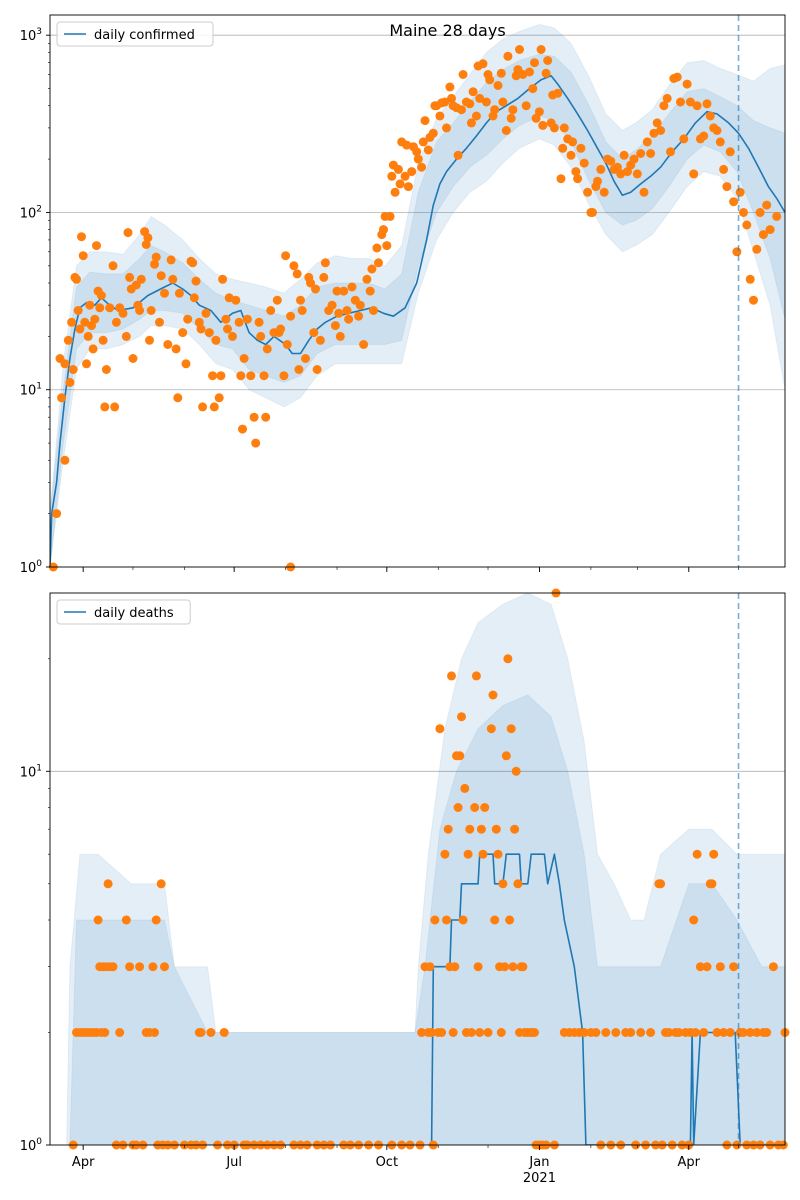 This screenshot has height=1200, width=800. I want to click on series-line, so click(606, 999).